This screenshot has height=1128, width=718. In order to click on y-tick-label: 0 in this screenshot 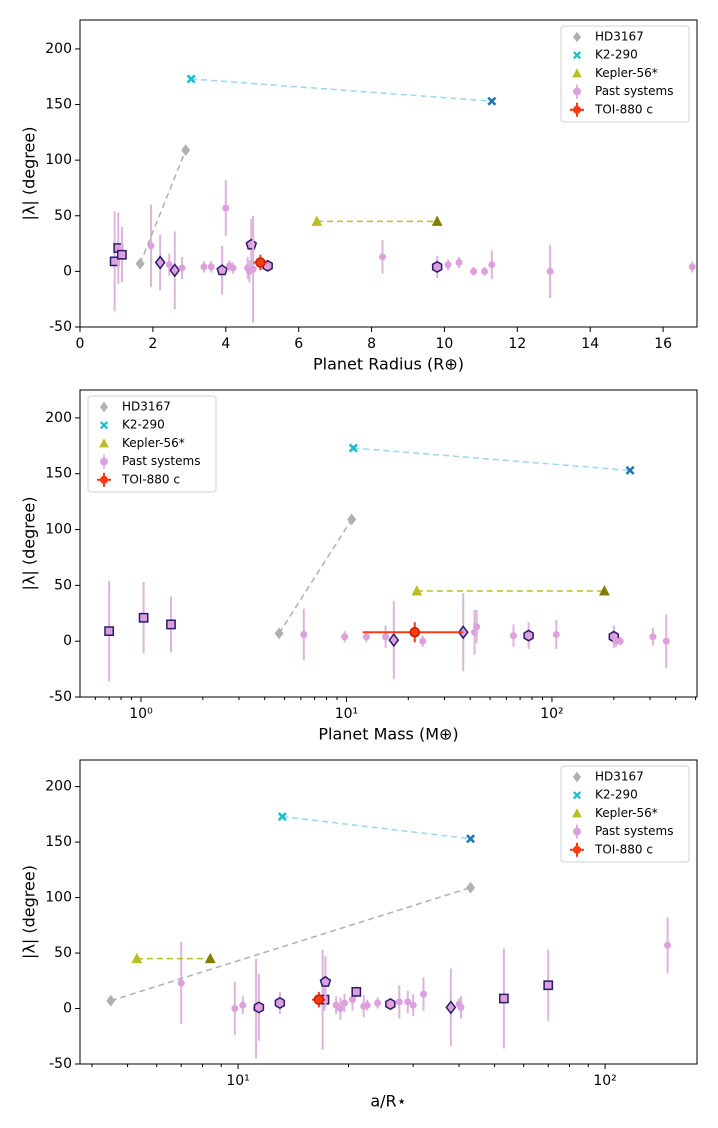, I will do `click(67, 641)`.